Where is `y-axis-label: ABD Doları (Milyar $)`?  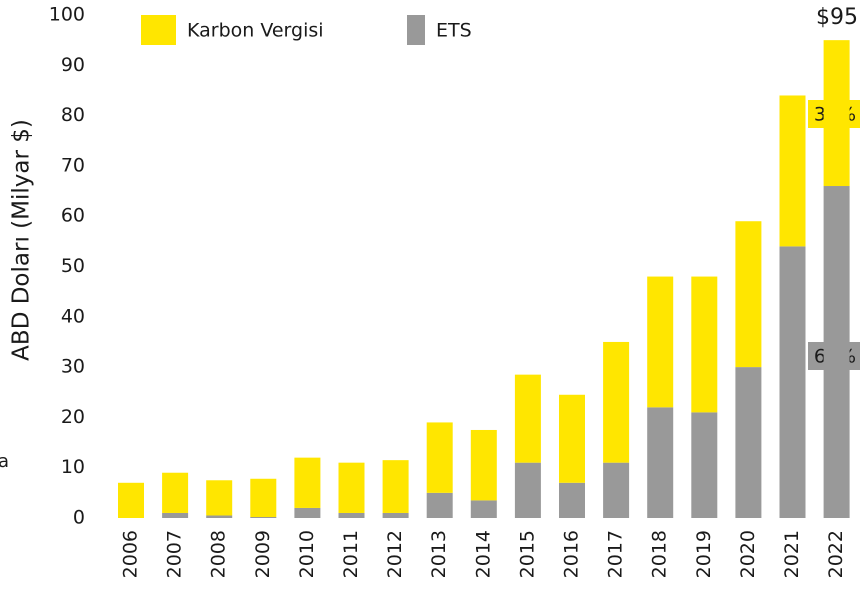
y-axis-label: ABD Doları (Milyar $) is located at coordinates (22, 240).